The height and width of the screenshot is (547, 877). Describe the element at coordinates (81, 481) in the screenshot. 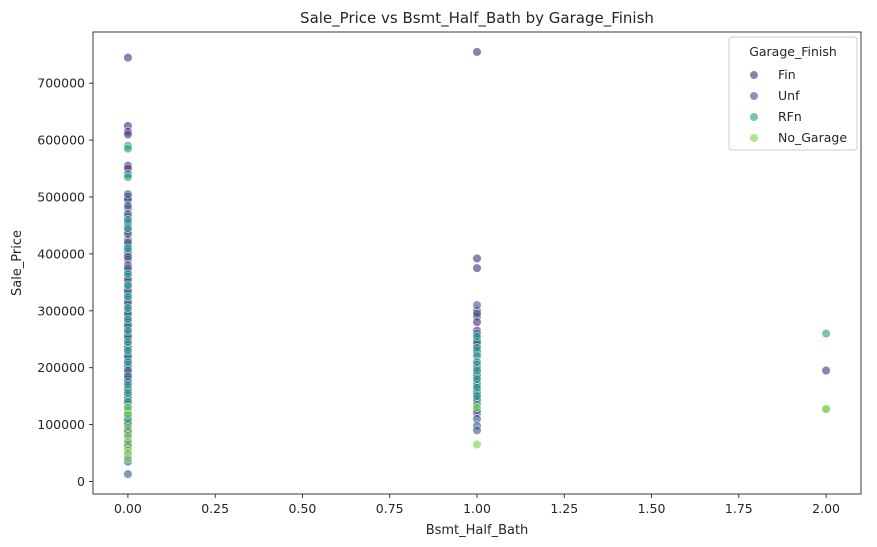

I see `y-tick-label: 0` at that location.